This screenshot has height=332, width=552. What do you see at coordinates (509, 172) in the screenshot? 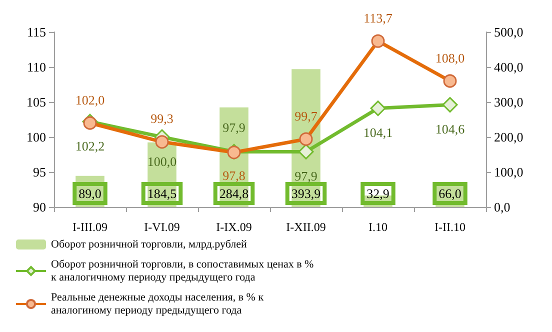
I see `y2-tick-label: 100,0` at bounding box center [509, 172].